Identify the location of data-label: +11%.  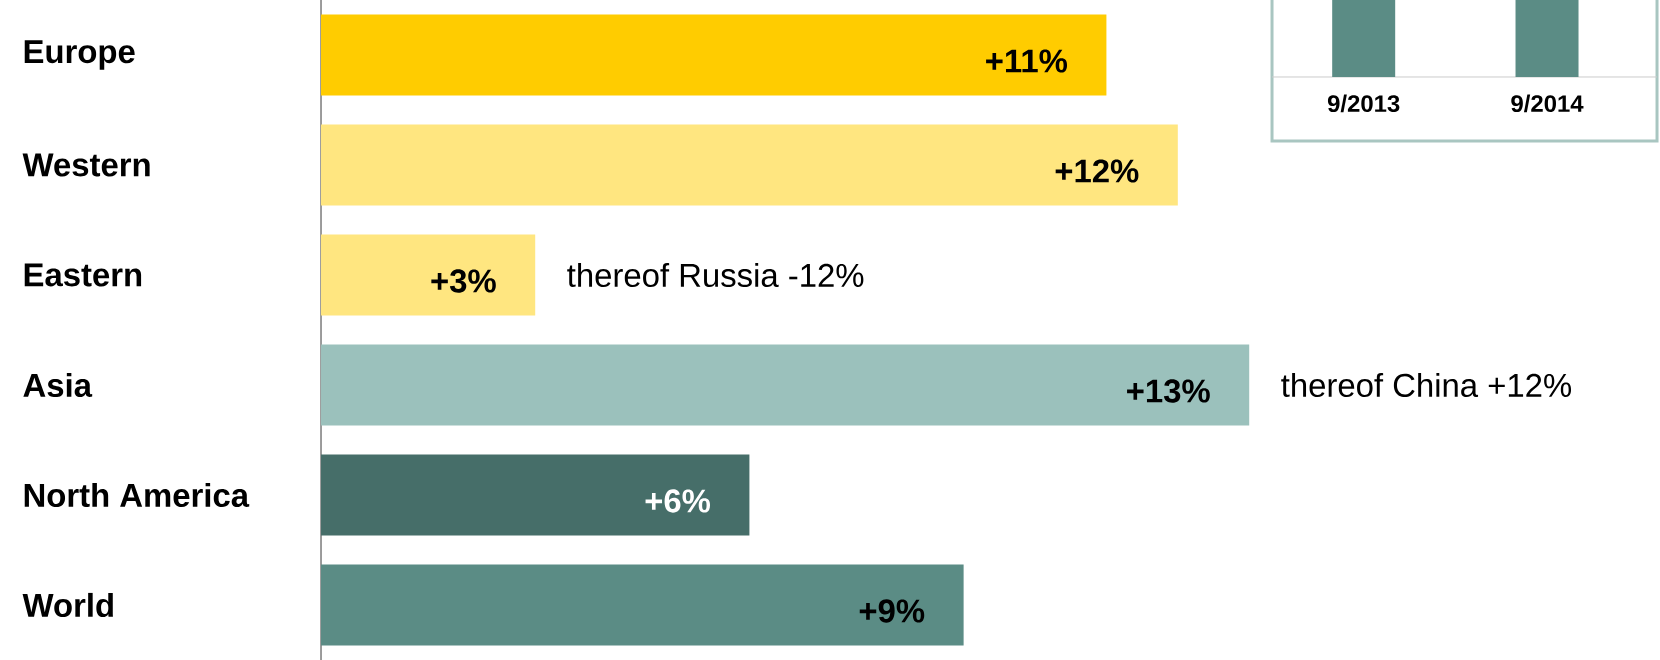
(1027, 61).